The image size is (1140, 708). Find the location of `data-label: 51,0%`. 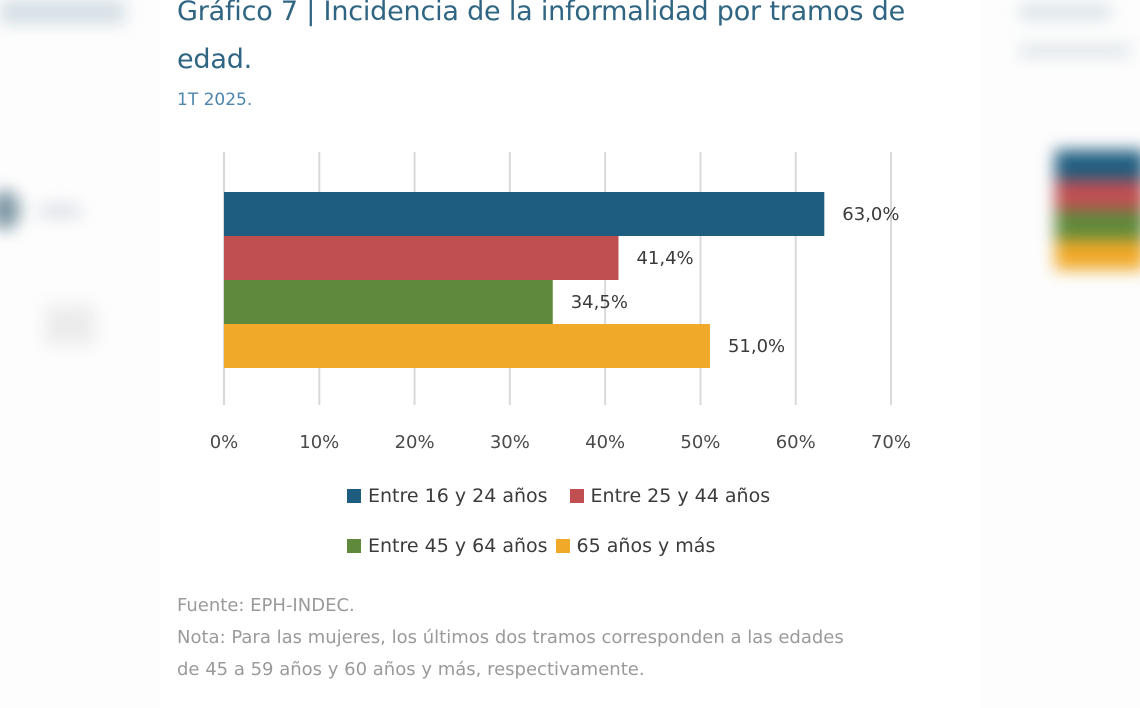

data-label: 51,0% is located at coordinates (756, 346).